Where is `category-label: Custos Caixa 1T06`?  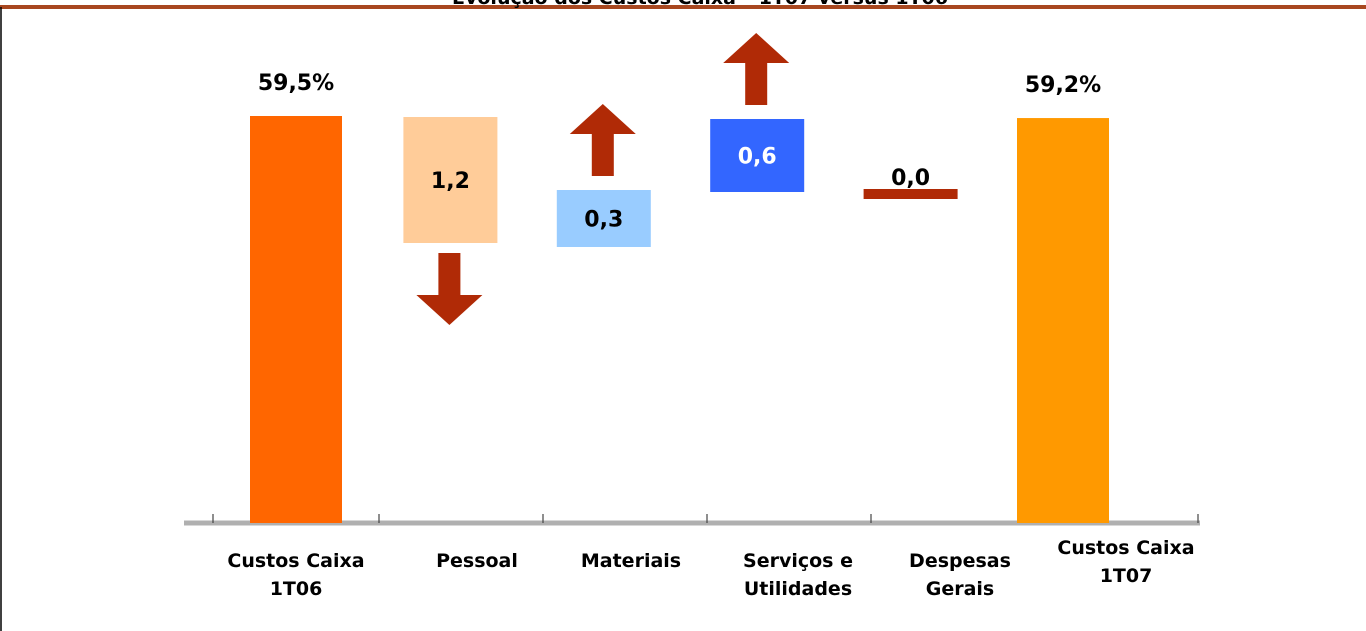
category-label: Custos Caixa 1T06 is located at coordinates (295, 575).